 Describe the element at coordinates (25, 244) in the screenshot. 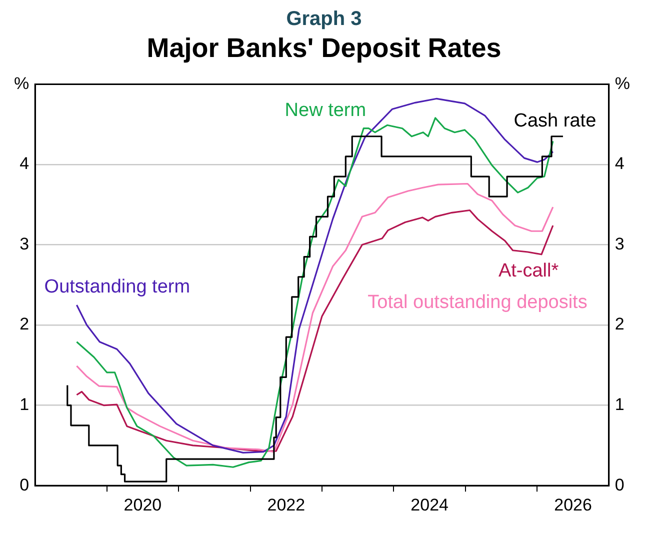

I see `y-tick-label: 3` at that location.